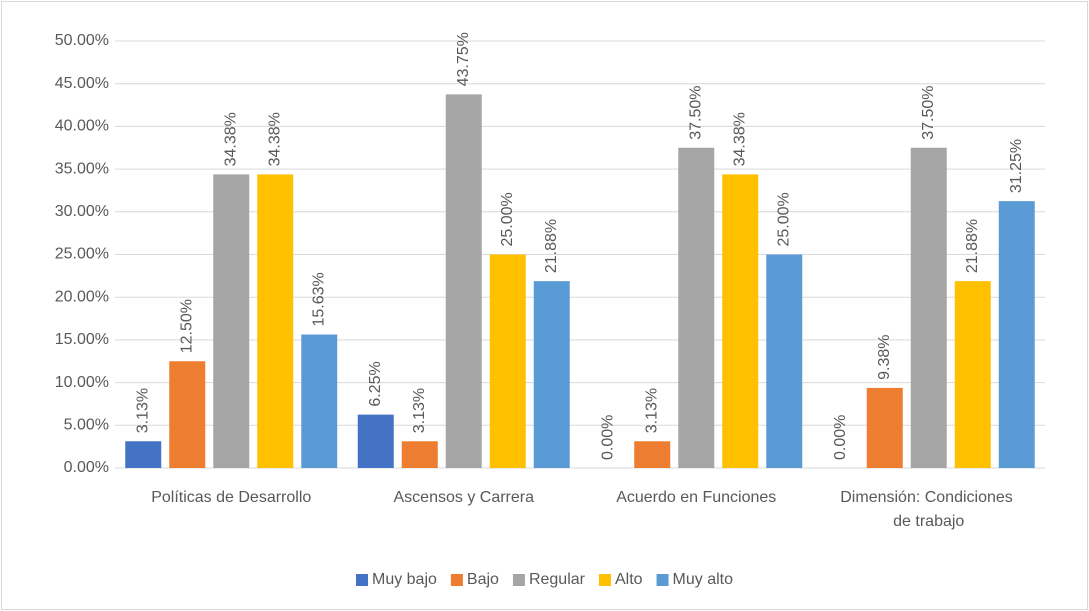 The image size is (1089, 611). Describe the element at coordinates (86, 425) in the screenshot. I see `y-tick-label: 5.00%` at that location.